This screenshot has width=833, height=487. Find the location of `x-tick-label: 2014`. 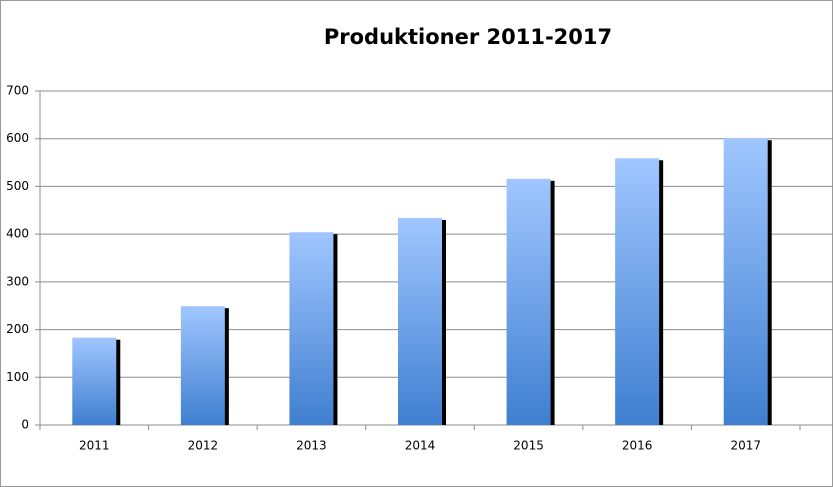

x-tick-label: 2014 is located at coordinates (420, 446).